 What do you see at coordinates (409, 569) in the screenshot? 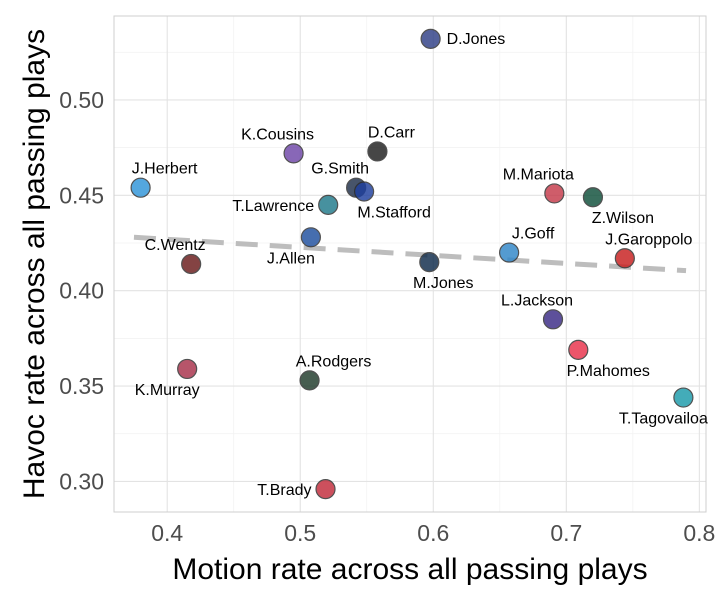
I see `x-axis-title: Motion rate across all passing plays` at bounding box center [409, 569].